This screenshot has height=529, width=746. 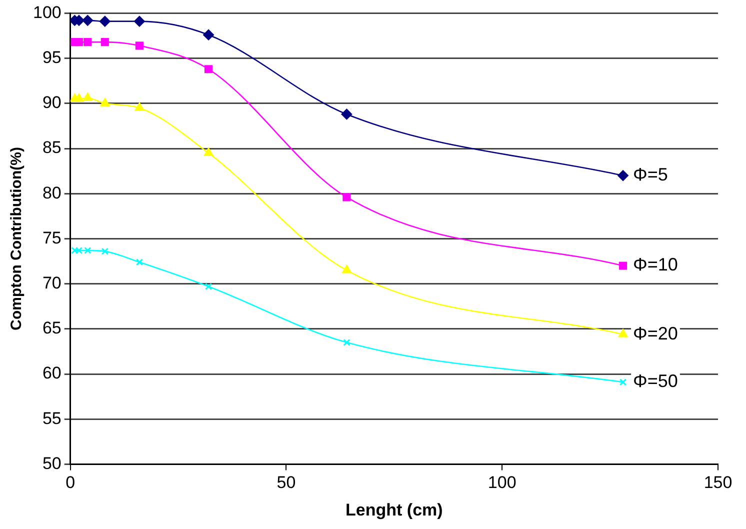 I want to click on x-tick-label: 150, so click(x=718, y=482).